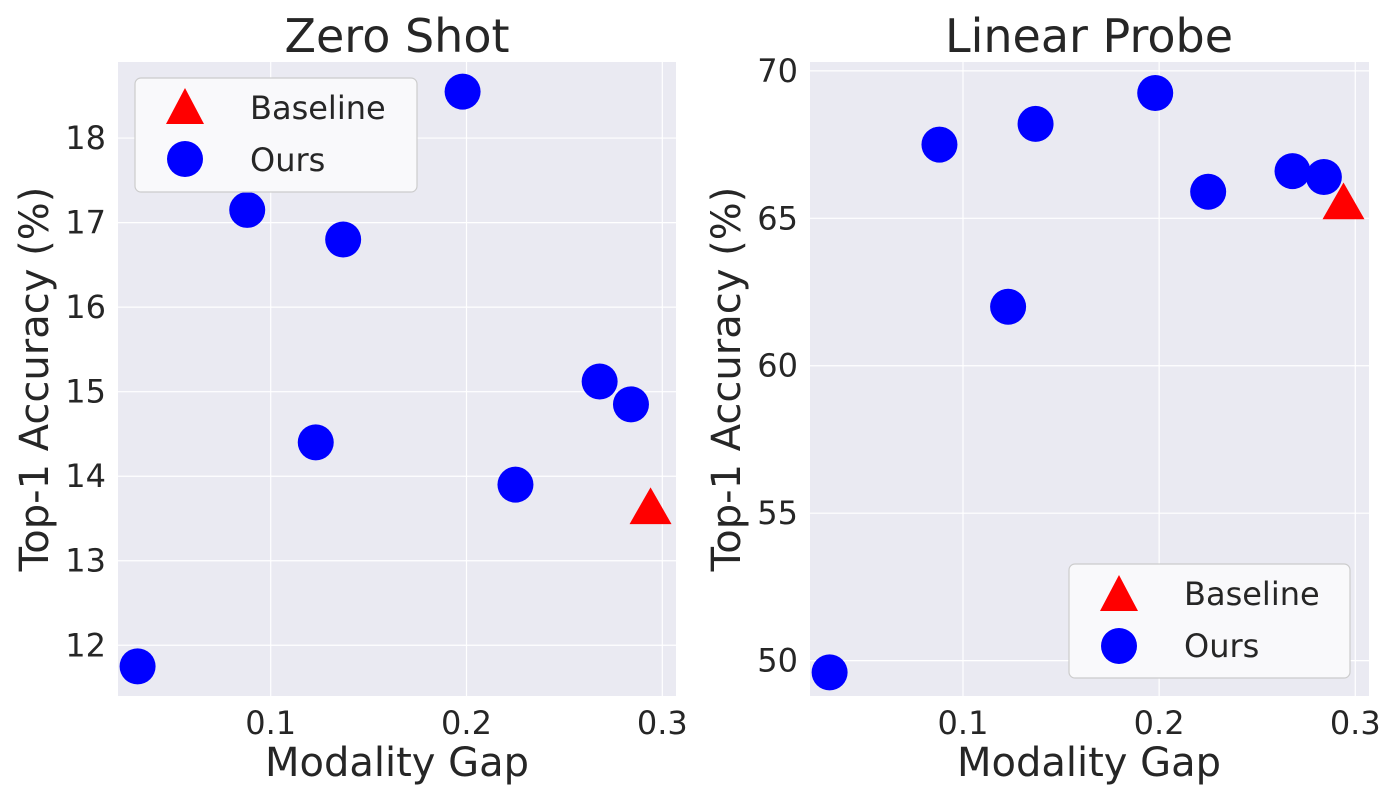 The height and width of the screenshot is (800, 1400). Describe the element at coordinates (85, 223) in the screenshot. I see `y-tick-label: 17` at that location.